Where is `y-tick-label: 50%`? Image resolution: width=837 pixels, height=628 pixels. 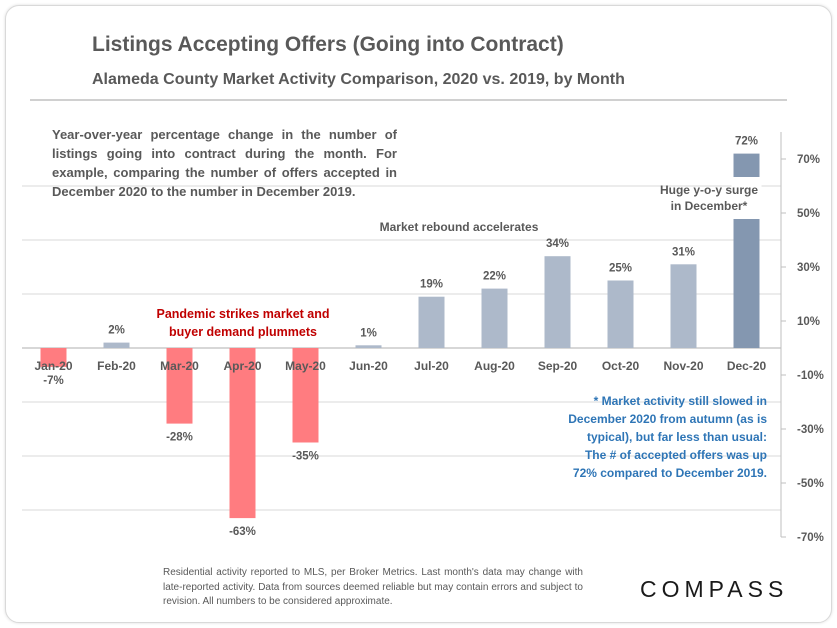
y-tick-label: 50% is located at coordinates (808, 214).